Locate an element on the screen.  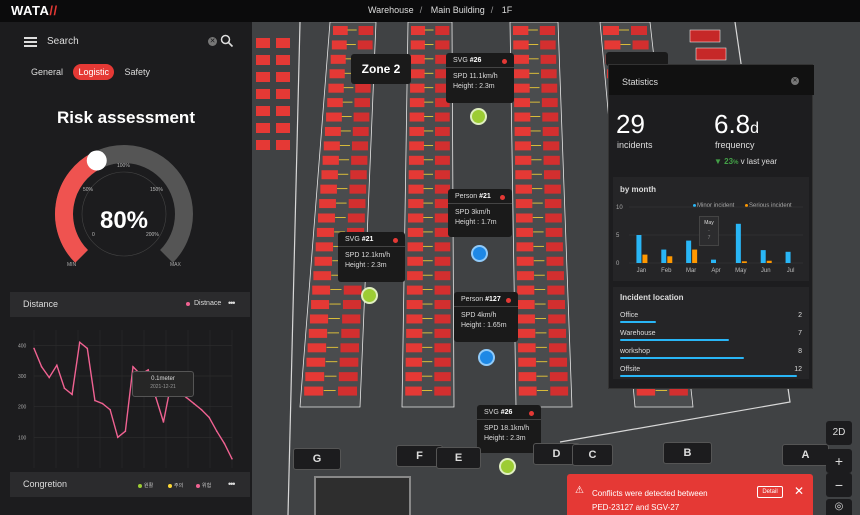
zone-label: Zone 2 is located at coordinates (381, 69).